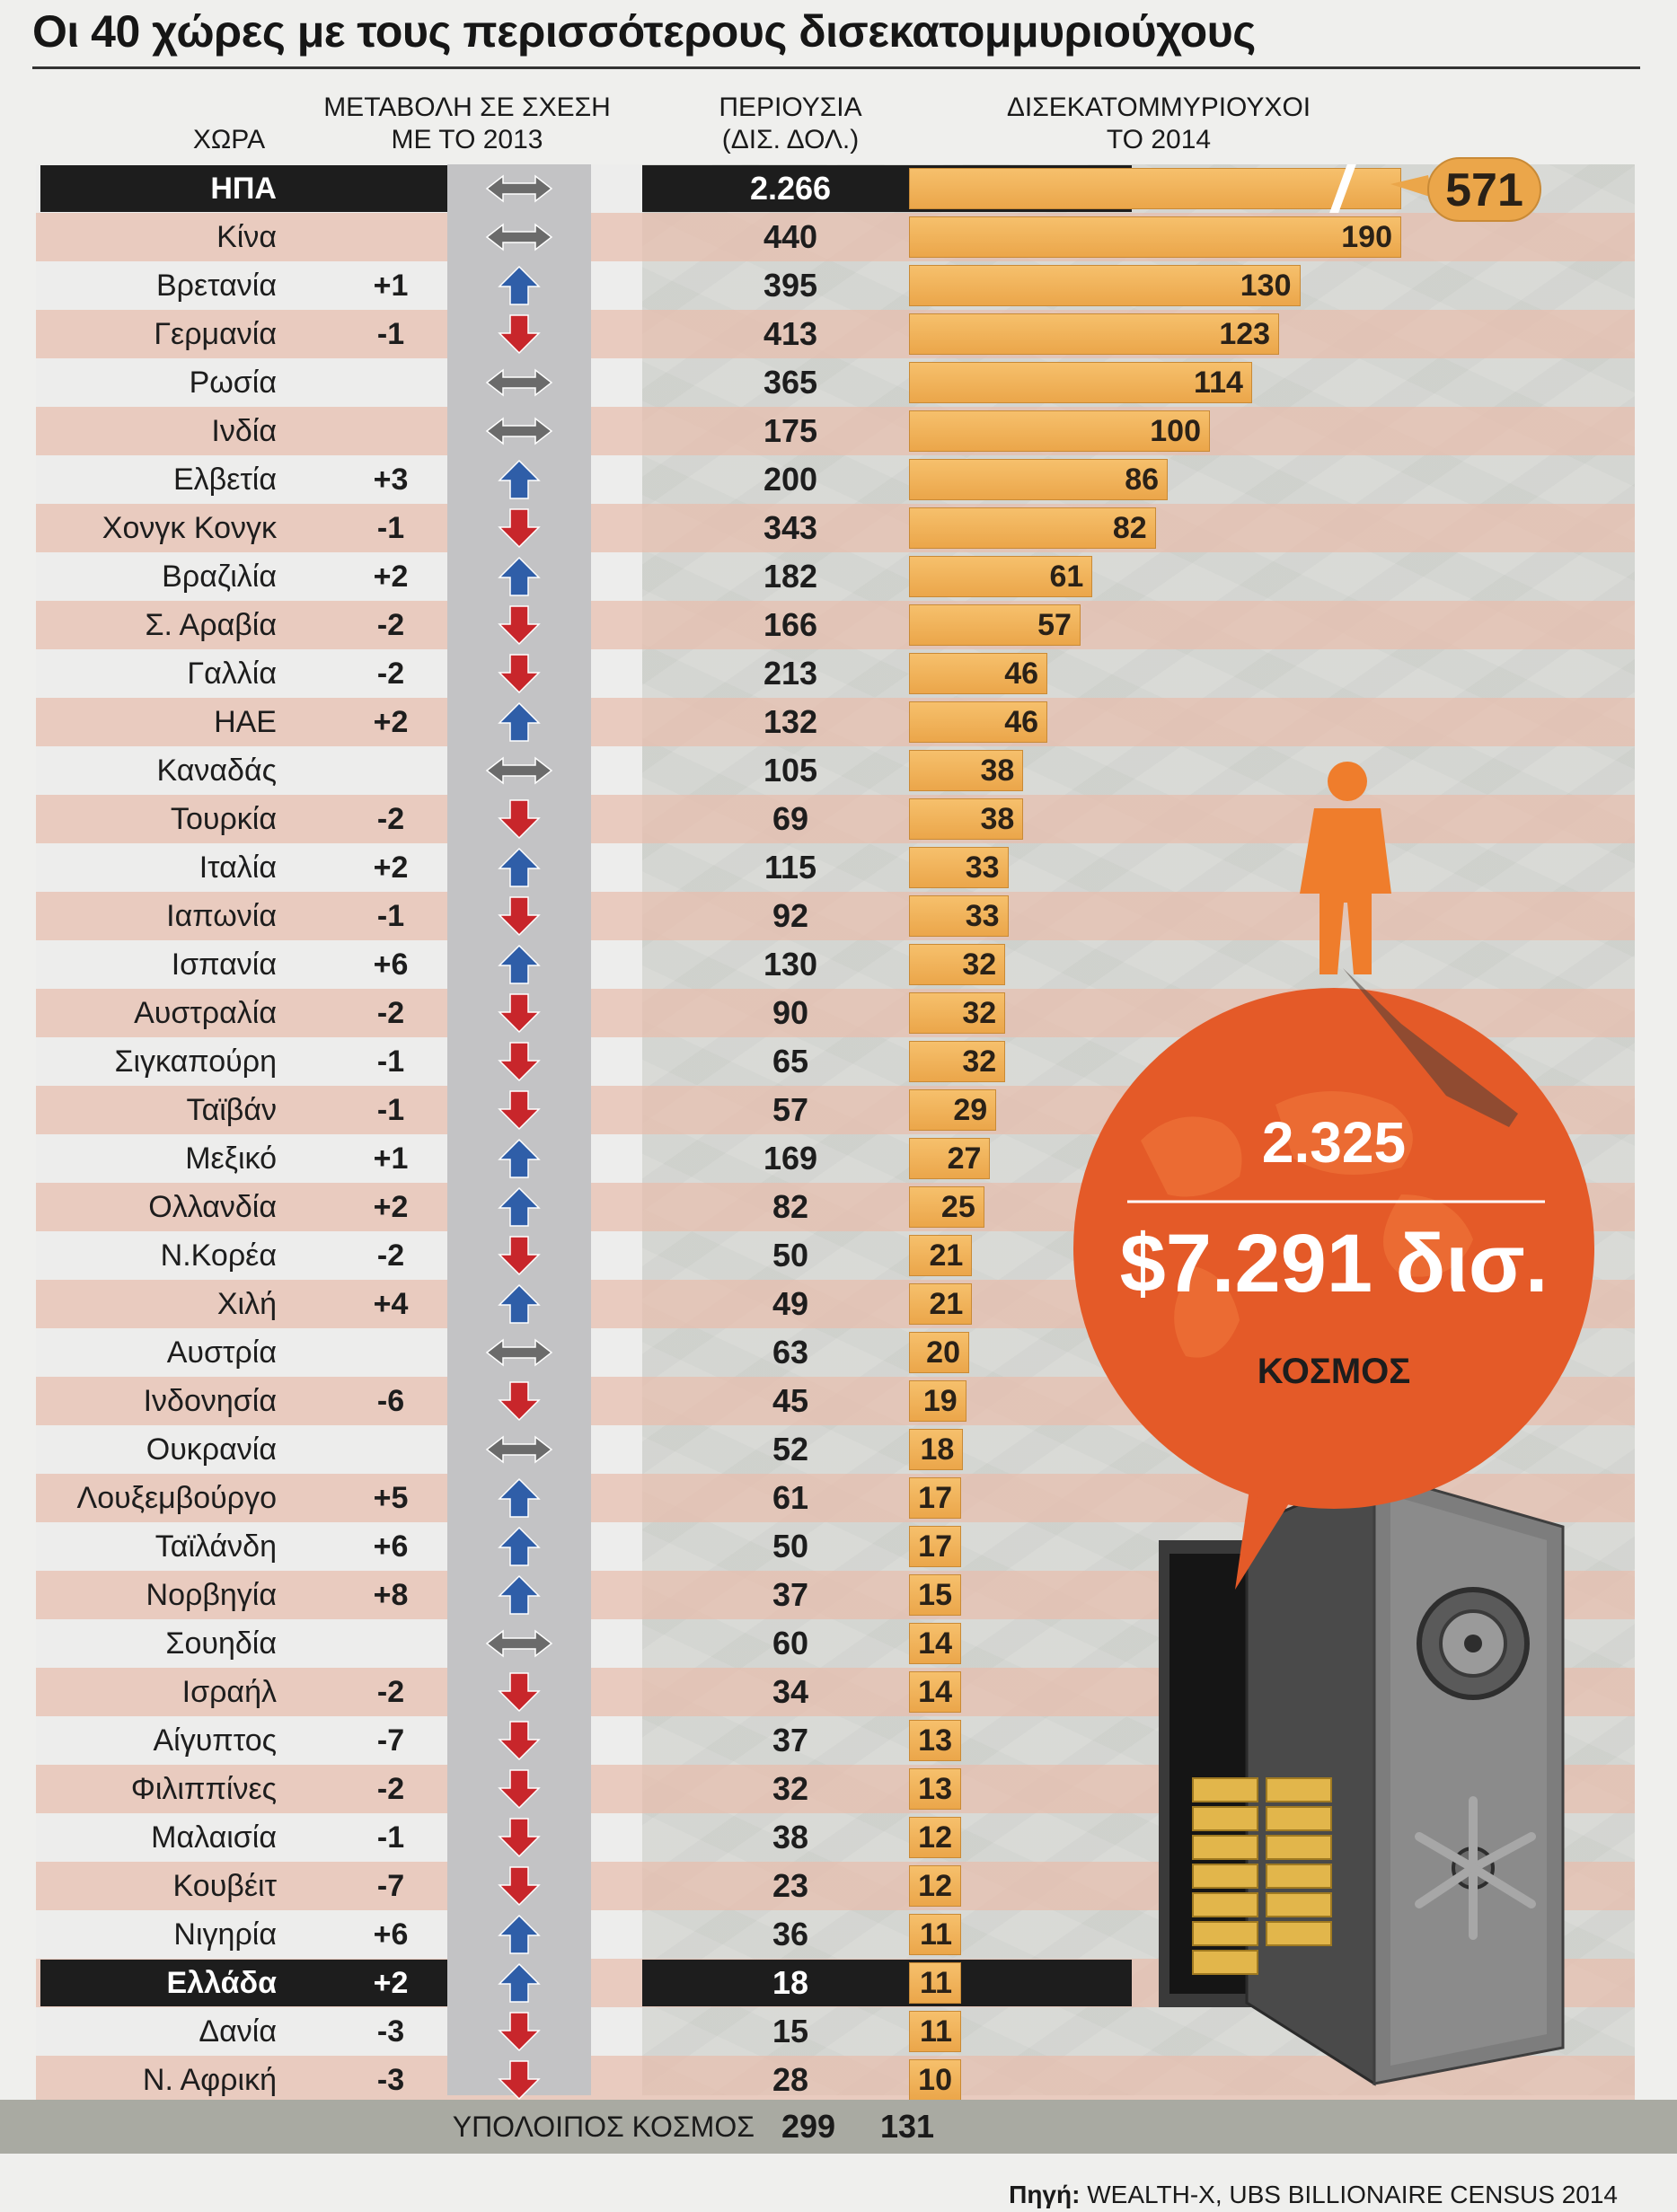 This screenshot has height=2212, width=1677. What do you see at coordinates (156, 431) in the screenshot?
I see `country-name: Ινδία` at bounding box center [156, 431].